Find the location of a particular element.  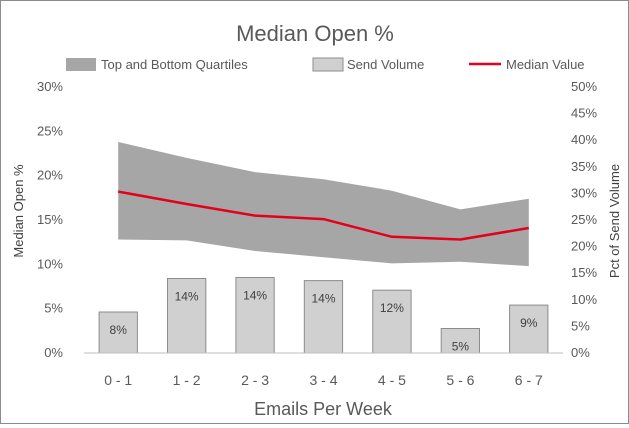

legend-label-send-volume: Send Volume is located at coordinates (385, 64).